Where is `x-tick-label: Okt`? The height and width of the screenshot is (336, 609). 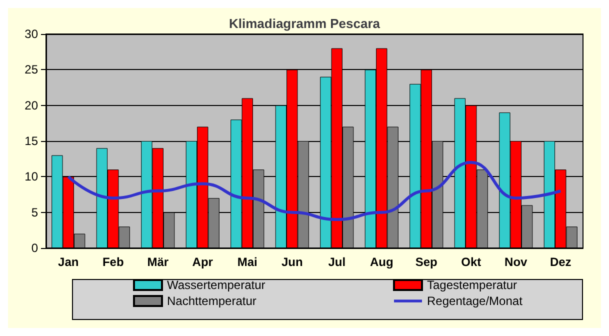 x-tick-label: Okt is located at coordinates (471, 262).